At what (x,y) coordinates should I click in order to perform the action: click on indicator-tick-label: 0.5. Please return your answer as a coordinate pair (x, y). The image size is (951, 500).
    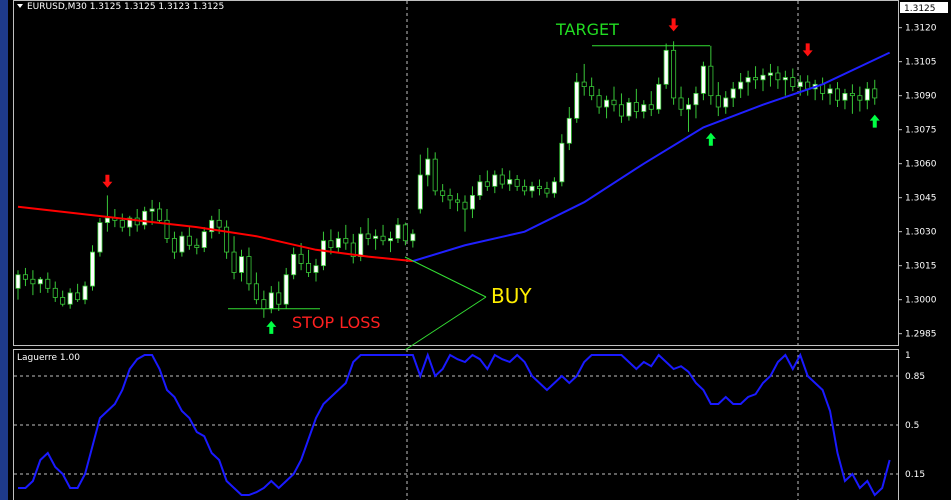
    Looking at the image, I should click on (912, 426).